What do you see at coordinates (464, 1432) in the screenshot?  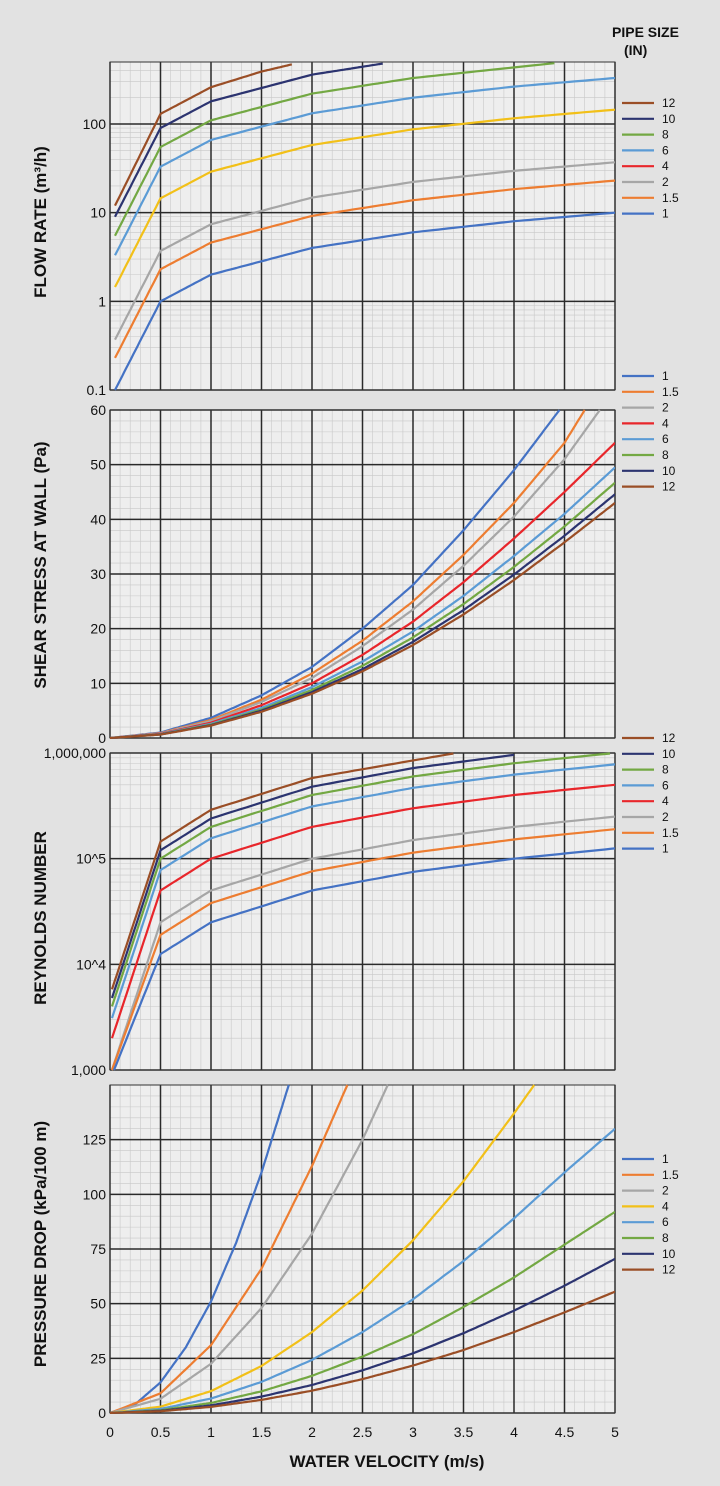 I see `x-tick-label: 3.5` at bounding box center [464, 1432].